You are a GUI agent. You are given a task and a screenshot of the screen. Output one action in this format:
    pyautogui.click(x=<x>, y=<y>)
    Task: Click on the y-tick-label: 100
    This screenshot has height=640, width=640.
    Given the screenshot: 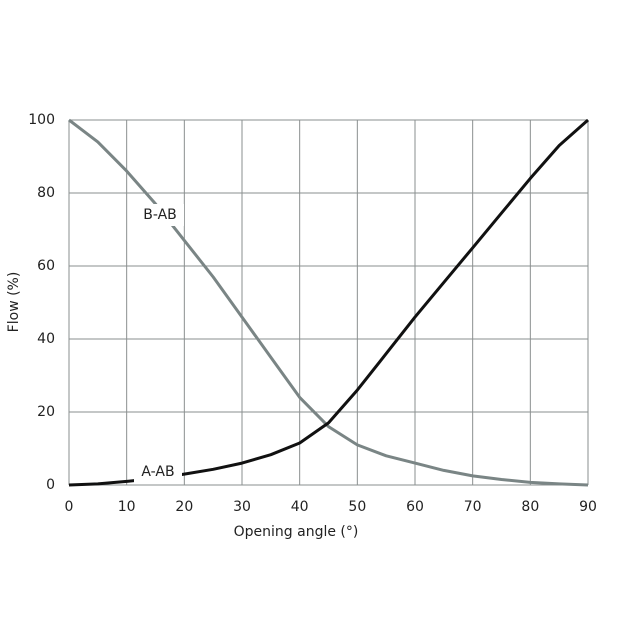 What is the action you would take?
    pyautogui.click(x=41, y=120)
    